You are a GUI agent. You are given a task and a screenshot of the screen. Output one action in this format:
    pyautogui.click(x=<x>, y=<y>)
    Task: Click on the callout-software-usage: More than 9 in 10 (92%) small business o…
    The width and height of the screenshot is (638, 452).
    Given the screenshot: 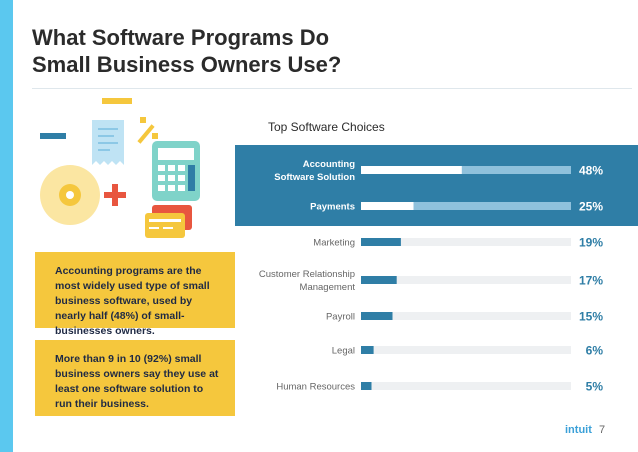 What is the action you would take?
    pyautogui.click(x=135, y=378)
    